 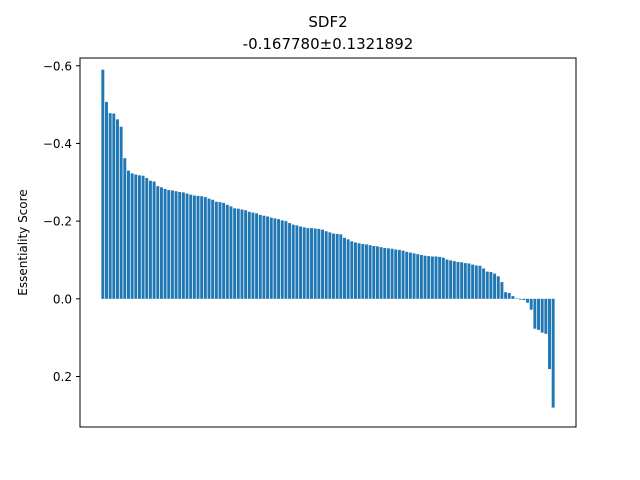 I want to click on y-tick-label: −0.4, so click(x=57, y=144).